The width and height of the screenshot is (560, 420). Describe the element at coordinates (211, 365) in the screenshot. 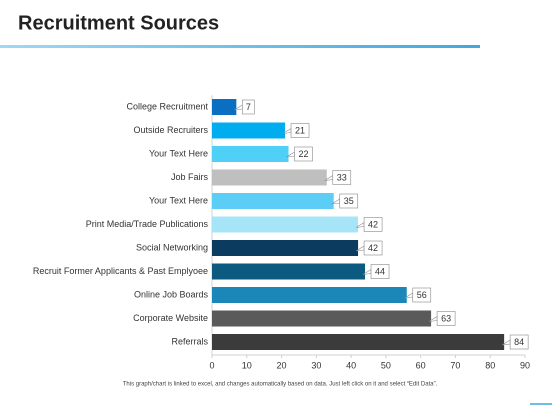

I see `x-tick-label: 0` at that location.